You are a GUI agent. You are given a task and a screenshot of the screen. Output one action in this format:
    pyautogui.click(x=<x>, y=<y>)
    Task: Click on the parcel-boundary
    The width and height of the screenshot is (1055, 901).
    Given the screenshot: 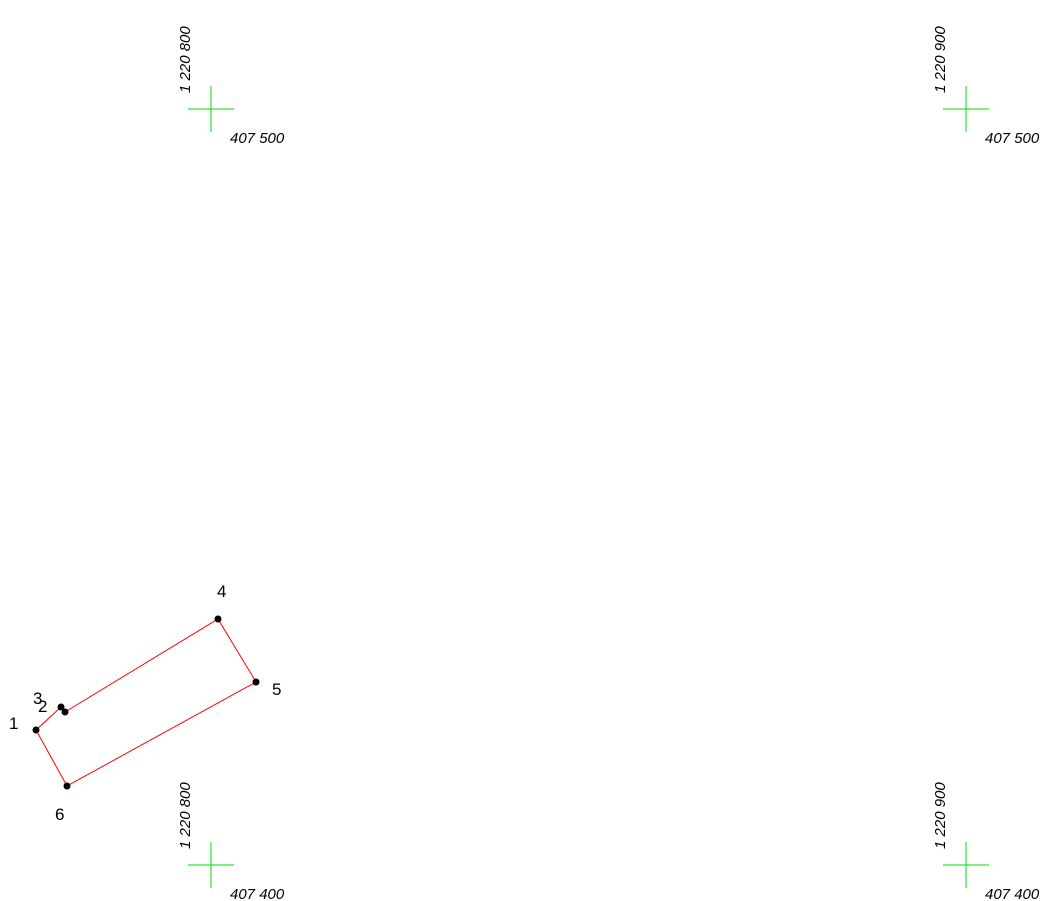 What is the action you would take?
    pyautogui.click(x=146, y=702)
    